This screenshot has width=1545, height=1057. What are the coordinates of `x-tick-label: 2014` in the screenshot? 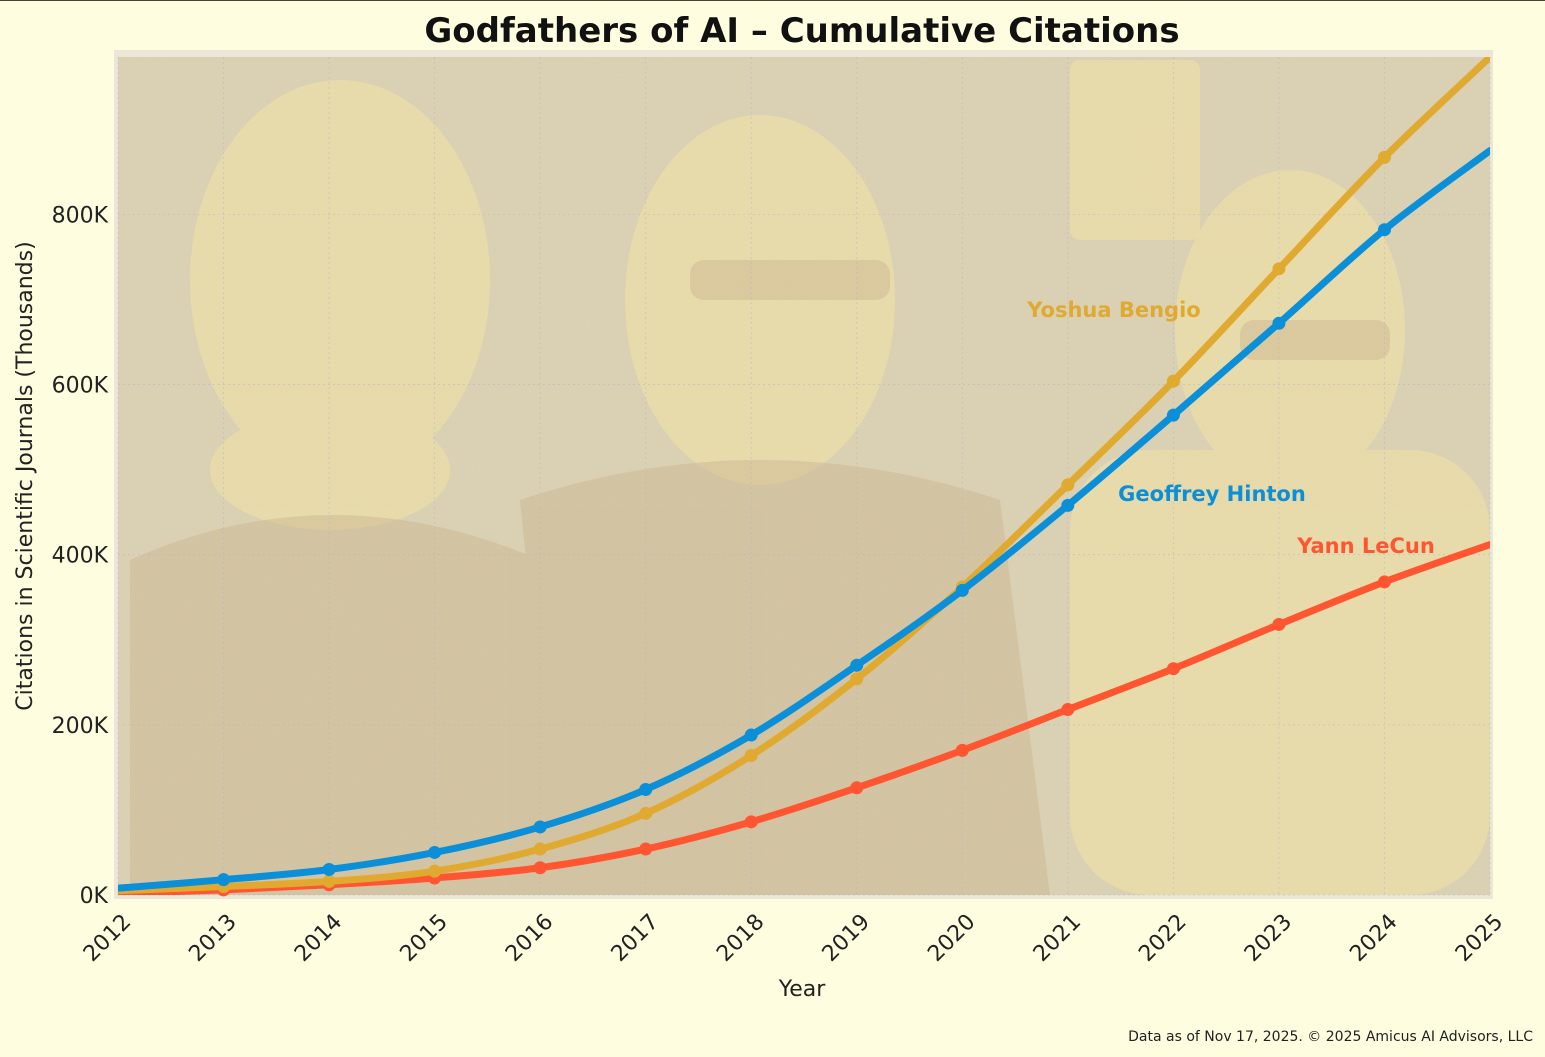 It's located at (318, 938).